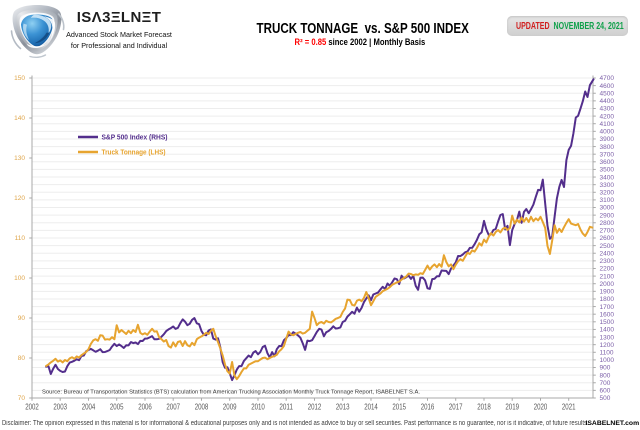 The image size is (640, 430). I want to click on svg-text: 1700, so click(607, 307).